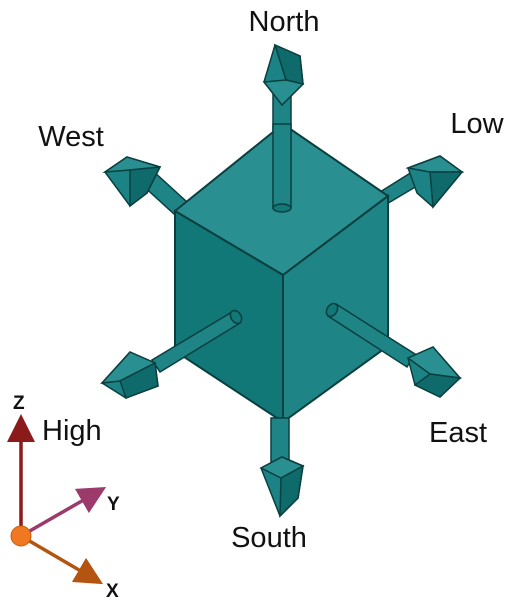 The width and height of the screenshot is (510, 602). Describe the element at coordinates (171, 354) in the screenshot. I see `high-arrow` at that location.